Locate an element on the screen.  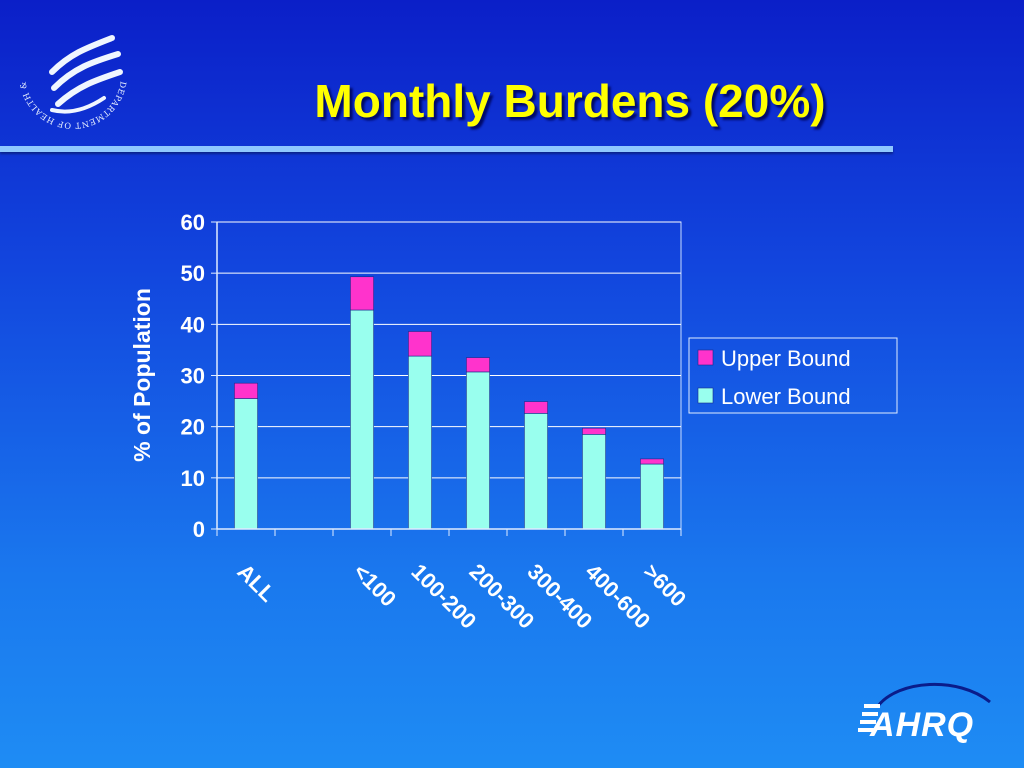
x-tick-label: >600 is located at coordinates (664, 585).